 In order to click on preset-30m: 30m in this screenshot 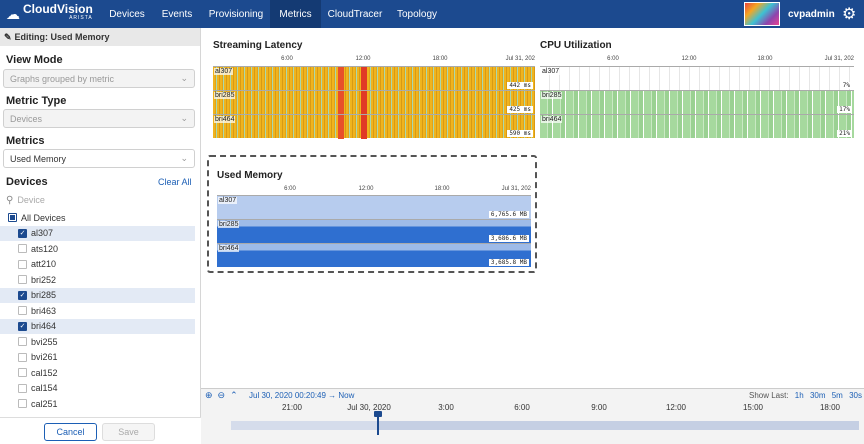, I will do `click(817, 395)`.